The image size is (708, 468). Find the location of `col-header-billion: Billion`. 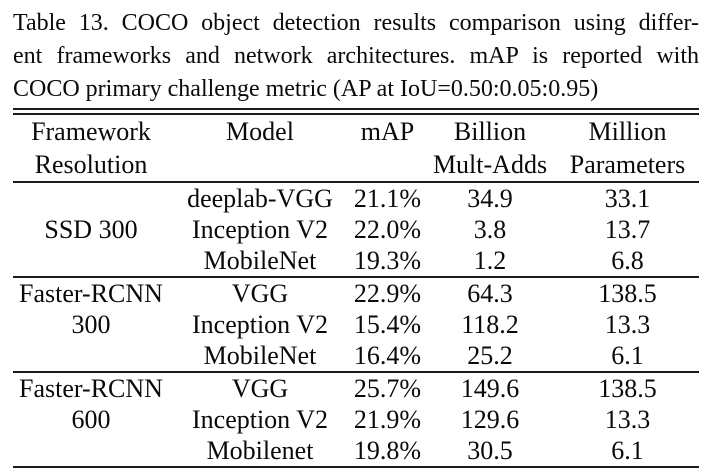

col-header-billion: Billion is located at coordinates (490, 131).